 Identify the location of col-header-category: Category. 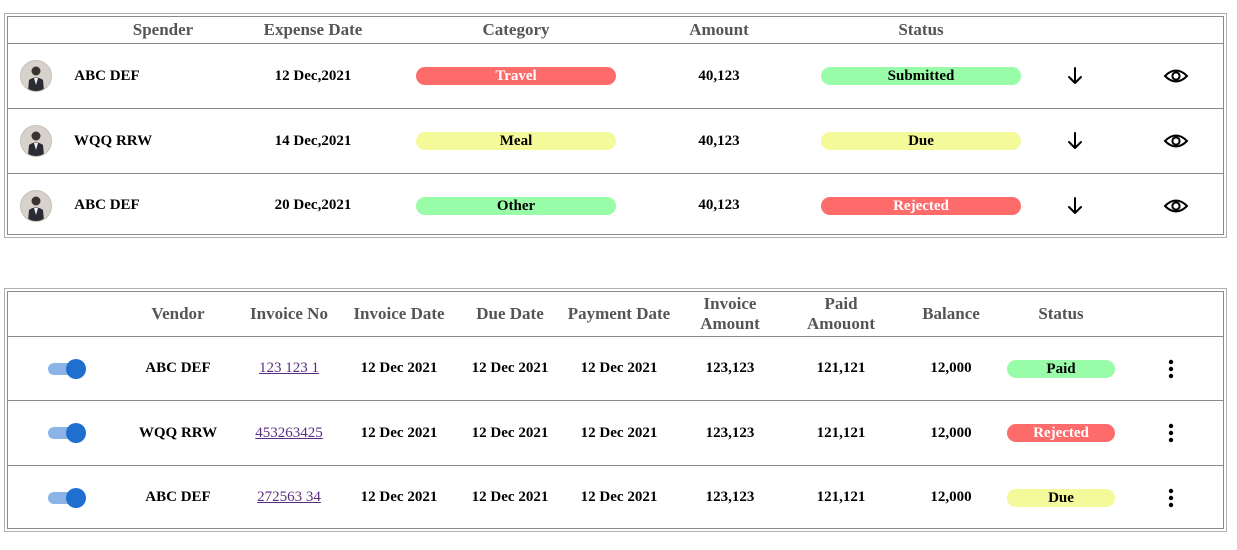
(516, 29).